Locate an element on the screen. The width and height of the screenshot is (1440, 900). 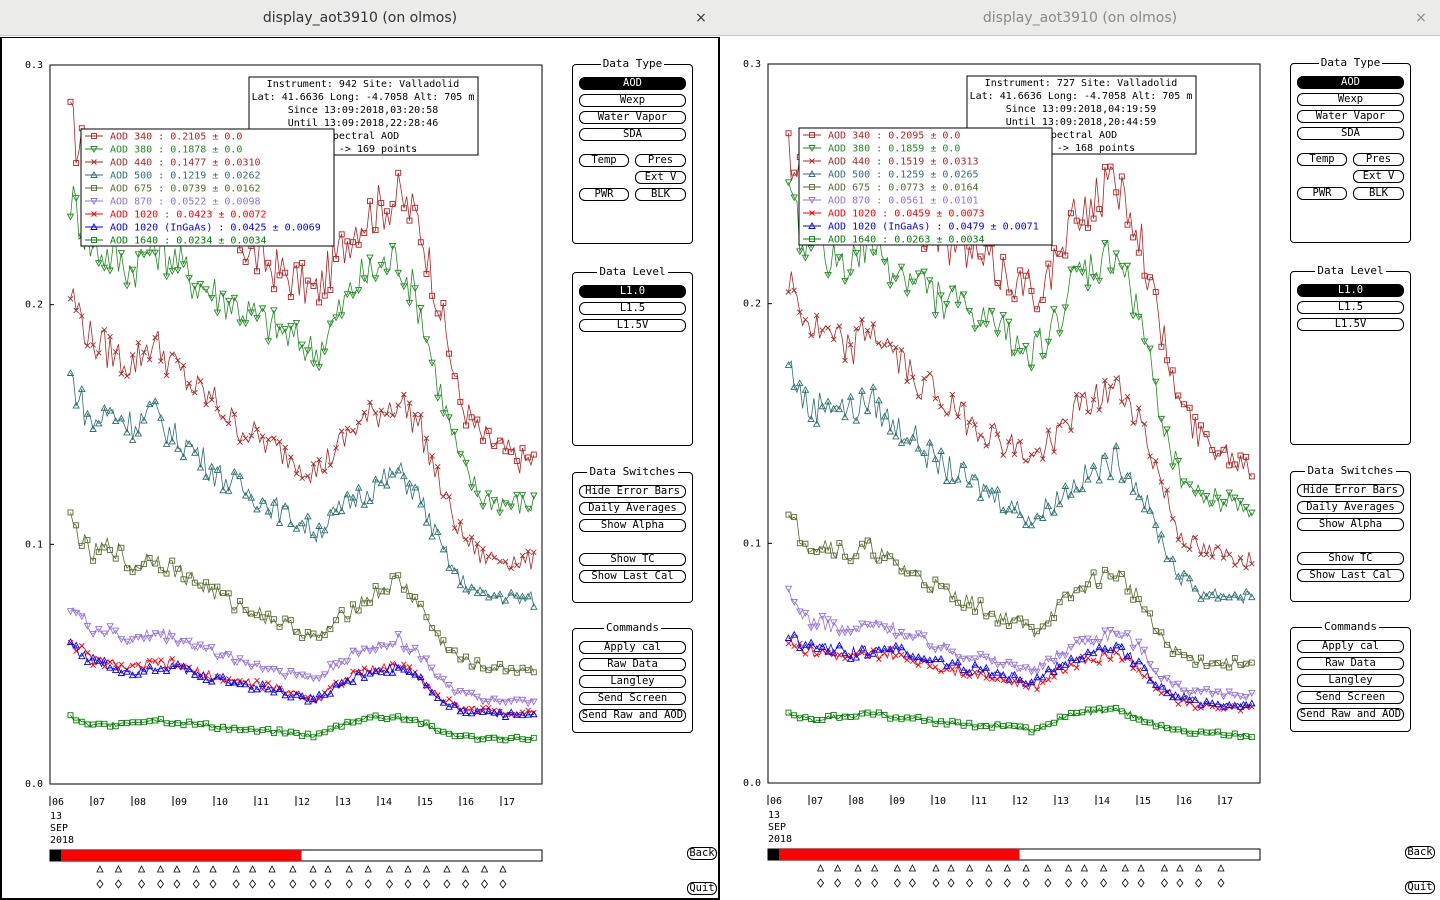
panel-title: Commands is located at coordinates (632, 628).